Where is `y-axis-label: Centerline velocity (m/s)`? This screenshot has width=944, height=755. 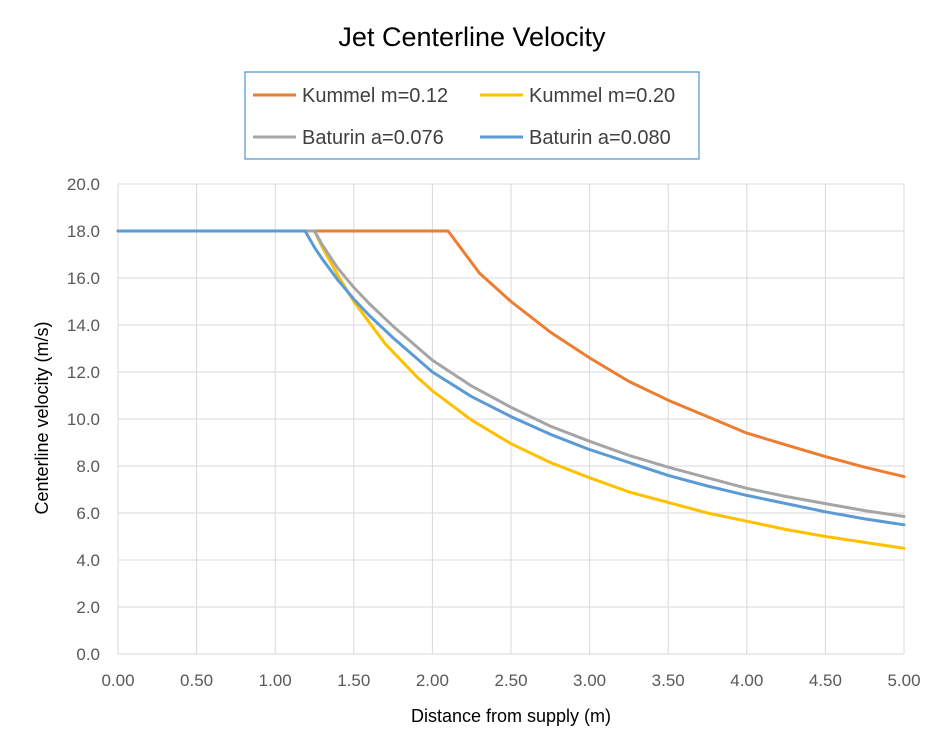
y-axis-label: Centerline velocity (m/s) is located at coordinates (42, 417).